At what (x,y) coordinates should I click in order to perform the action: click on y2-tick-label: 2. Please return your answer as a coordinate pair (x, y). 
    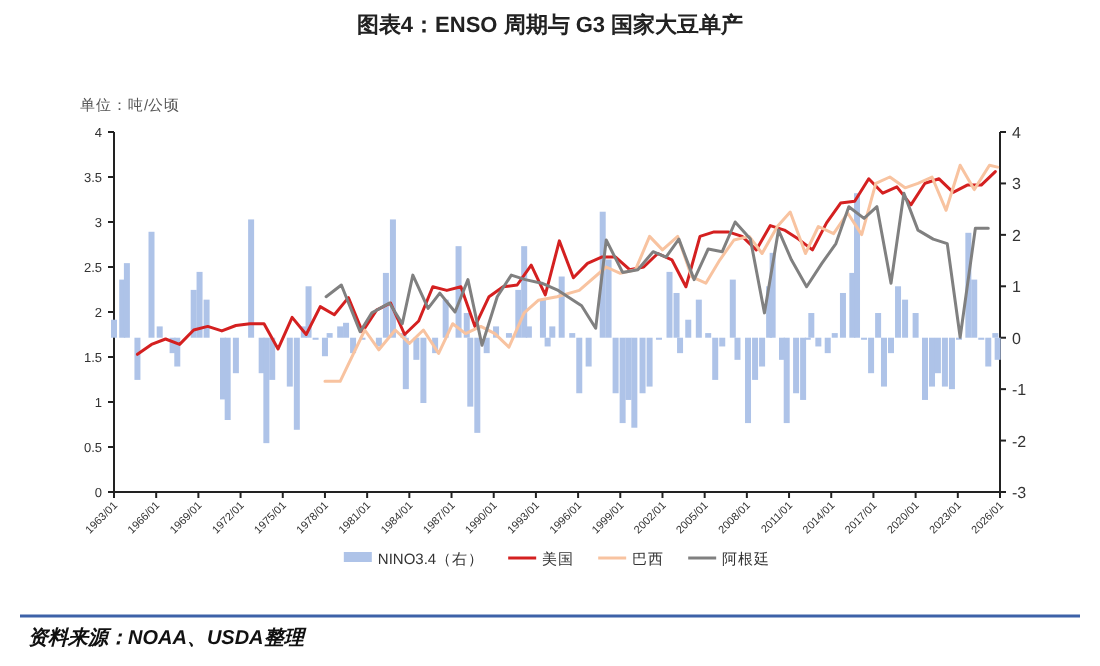
    Looking at the image, I should click on (1017, 235).